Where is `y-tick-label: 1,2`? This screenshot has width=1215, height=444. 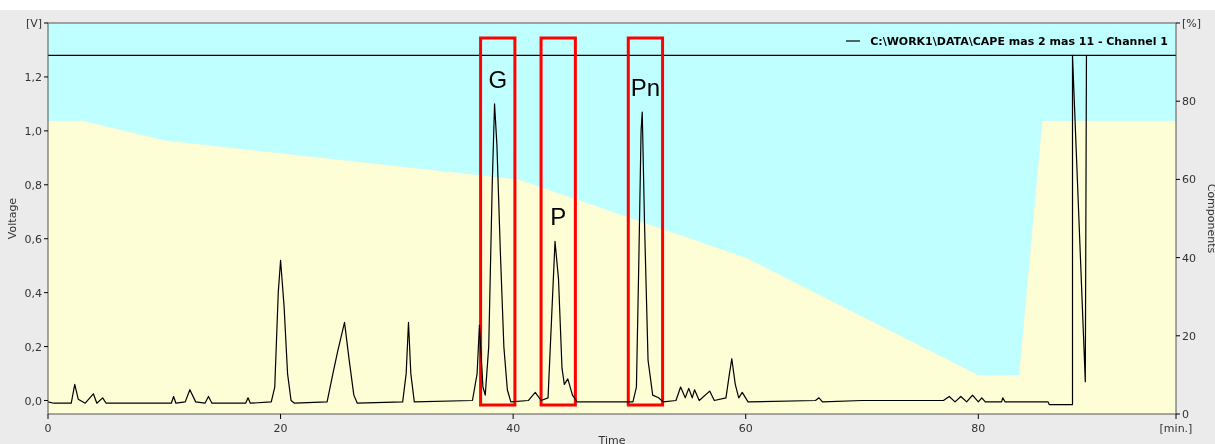 y-tick-label: 1,2 is located at coordinates (33, 77).